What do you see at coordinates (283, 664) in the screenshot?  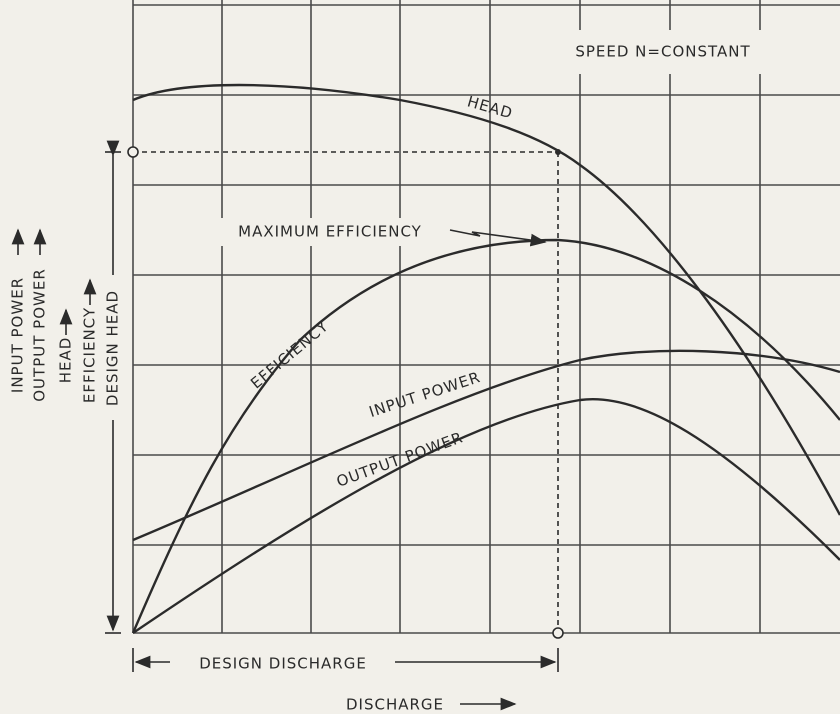 I see `x-label: DESIGN DISCHARGE` at bounding box center [283, 664].